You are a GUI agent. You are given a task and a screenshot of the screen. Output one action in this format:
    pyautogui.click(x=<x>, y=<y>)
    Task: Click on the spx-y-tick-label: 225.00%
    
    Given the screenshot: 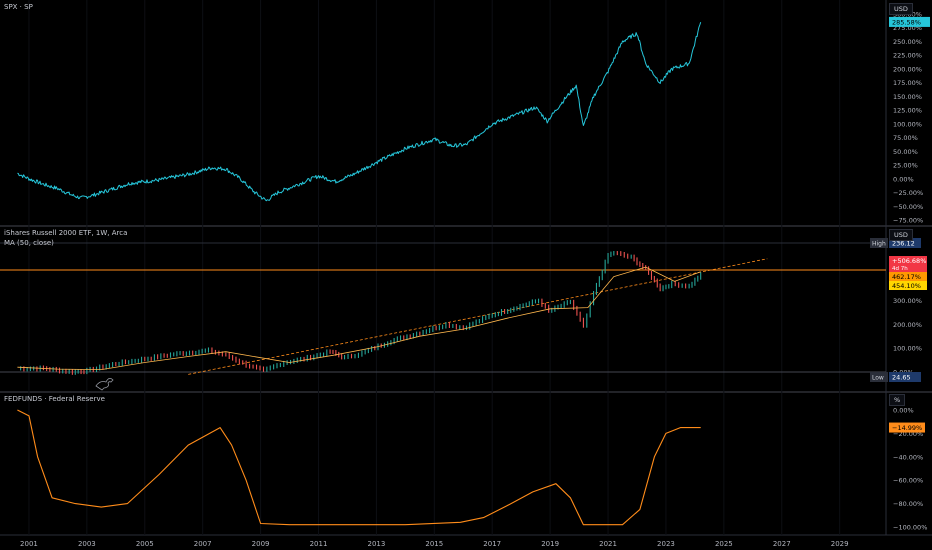 What is the action you would take?
    pyautogui.click(x=907, y=56)
    